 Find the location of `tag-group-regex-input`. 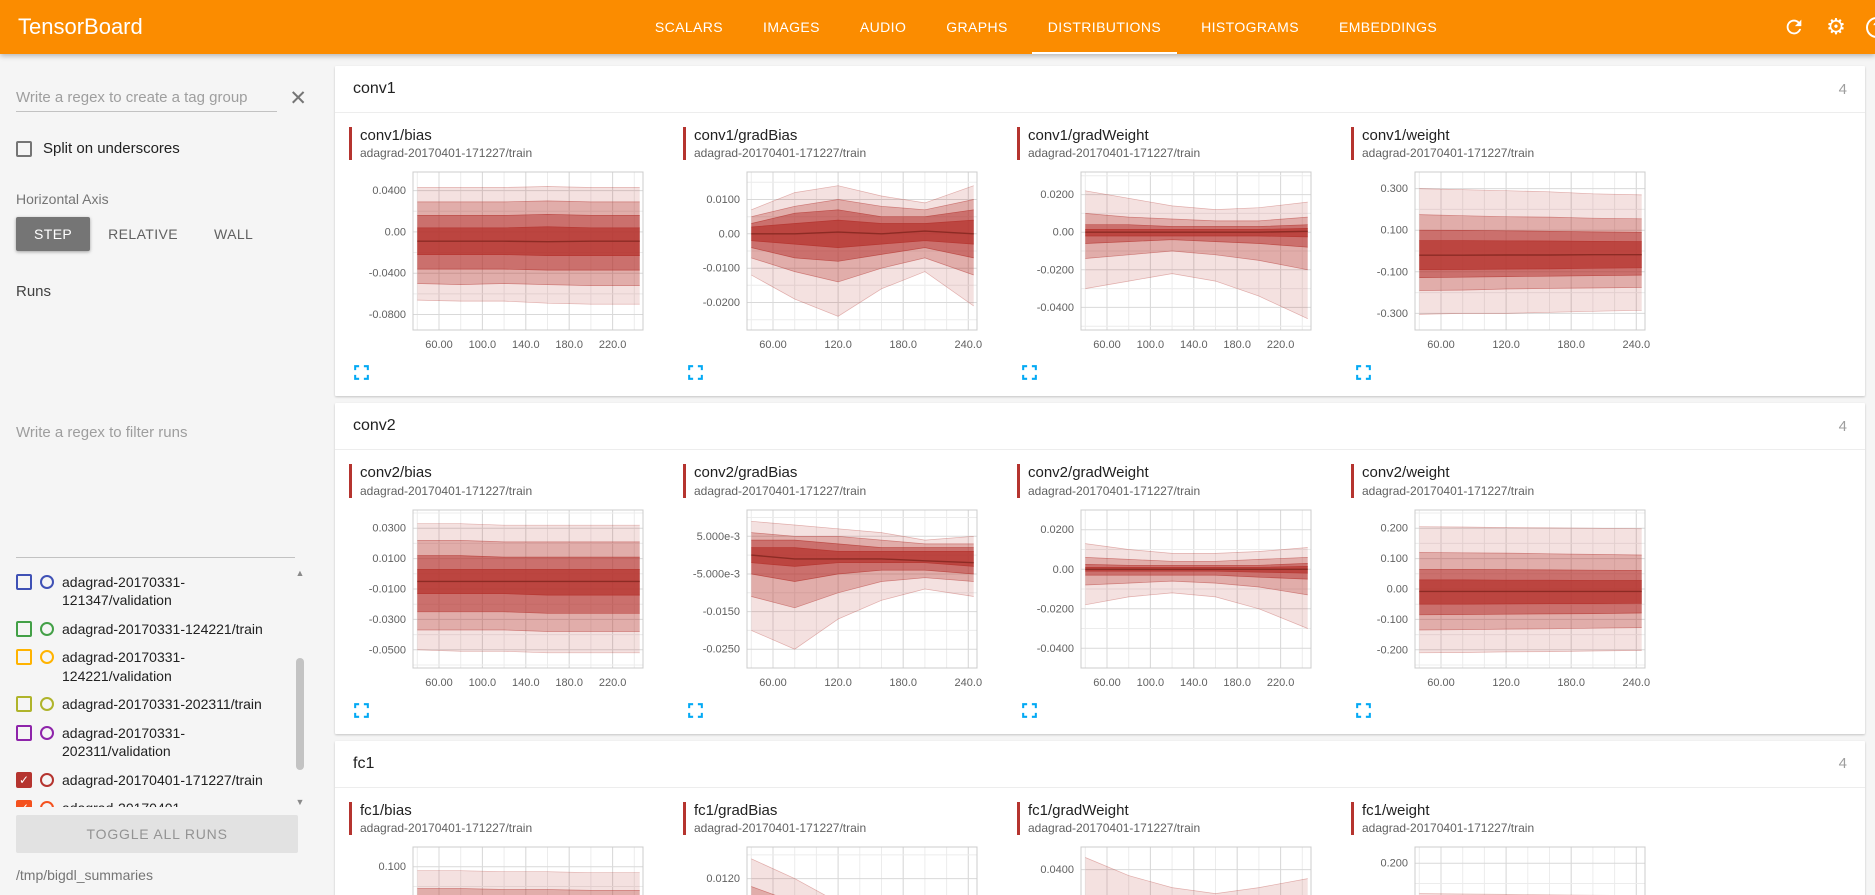

tag-group-regex-input is located at coordinates (147, 98).